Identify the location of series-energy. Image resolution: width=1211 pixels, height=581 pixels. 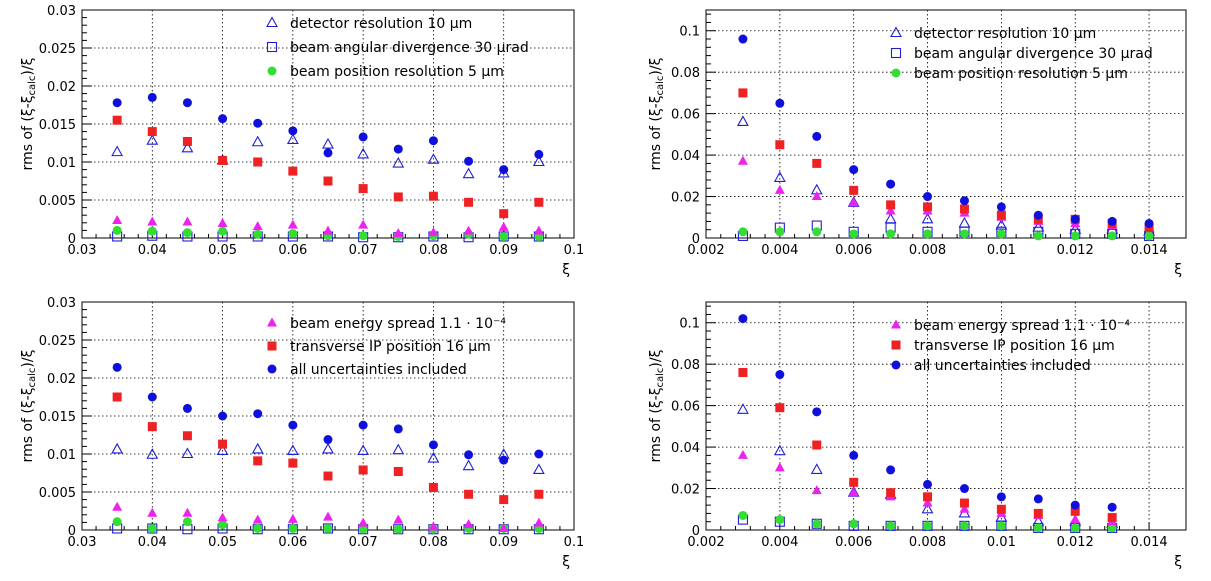
(328, 516).